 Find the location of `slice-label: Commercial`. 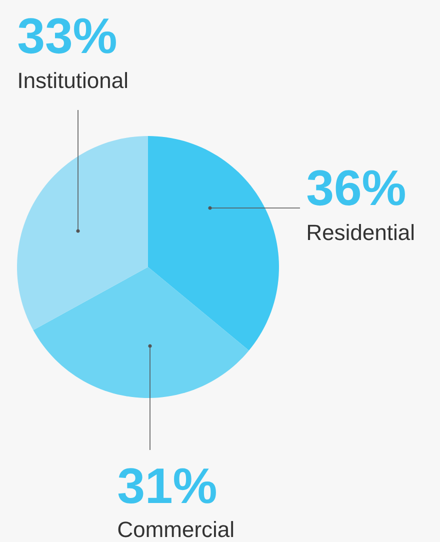

slice-label: Commercial is located at coordinates (176, 529).